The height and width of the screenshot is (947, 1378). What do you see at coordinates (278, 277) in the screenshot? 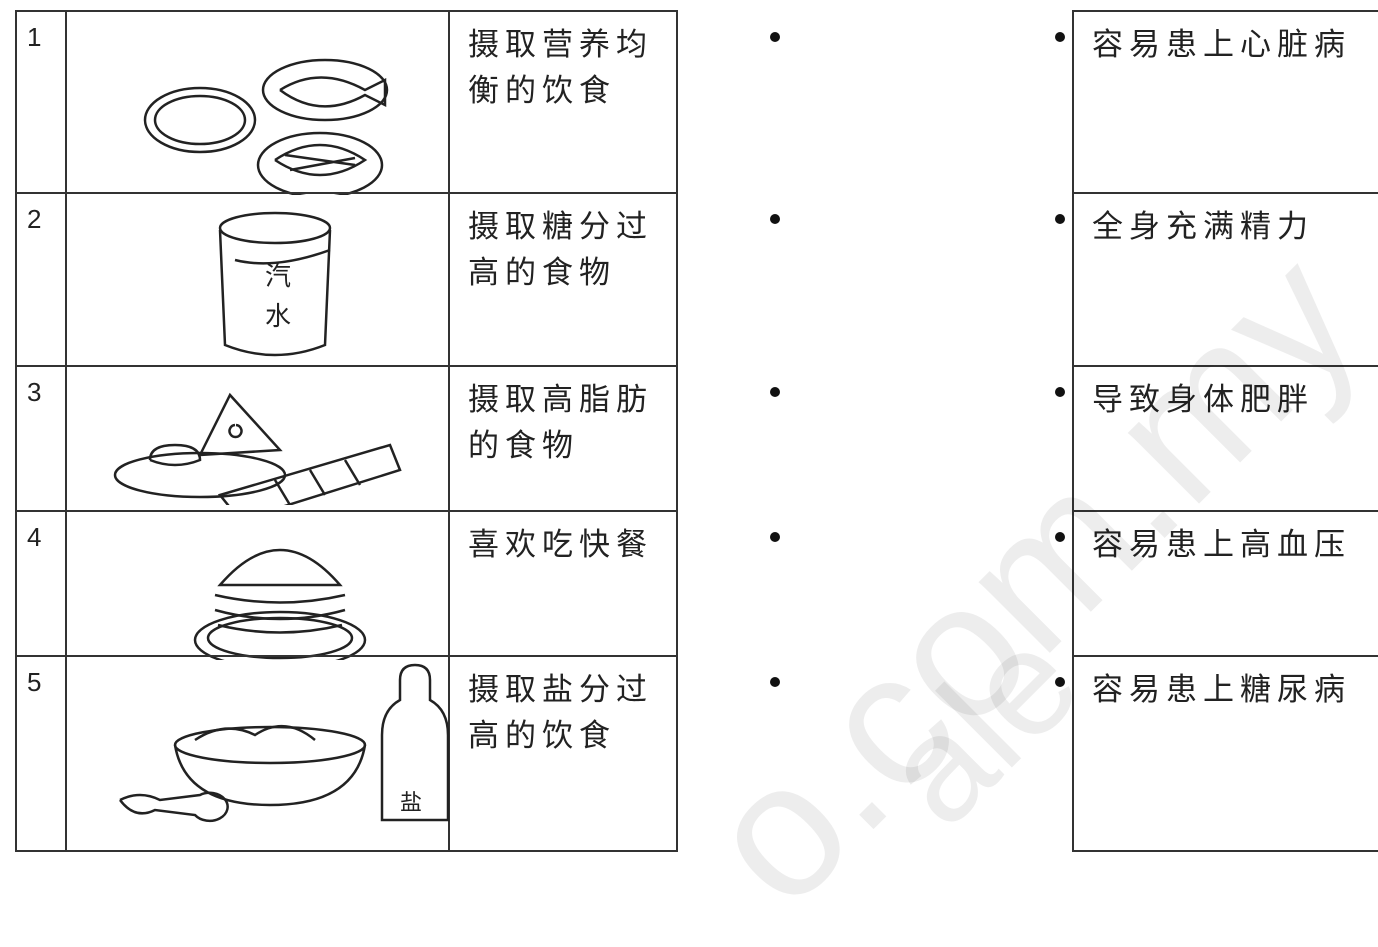
I see `image-label: 汽` at bounding box center [278, 277].